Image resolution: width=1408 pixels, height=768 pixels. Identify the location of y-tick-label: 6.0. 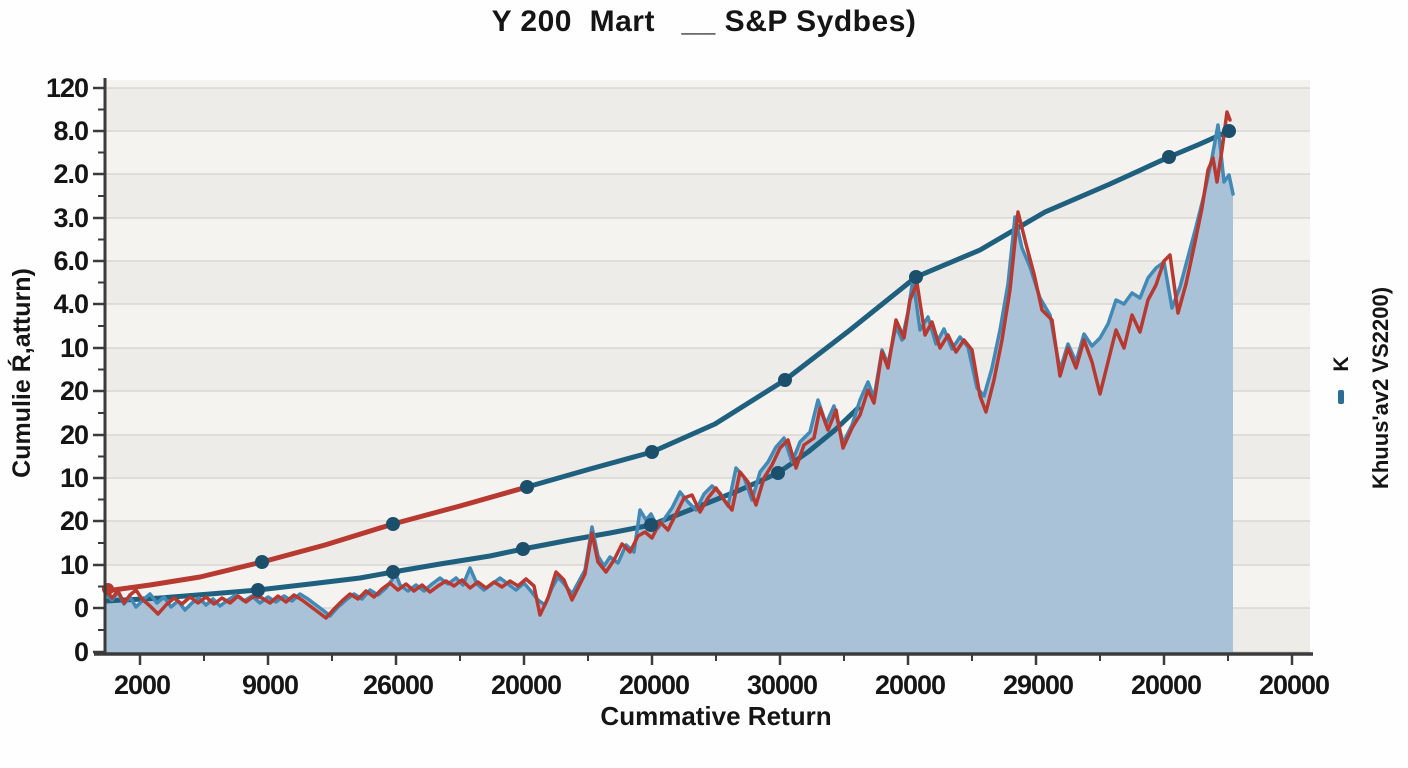
(70, 261).